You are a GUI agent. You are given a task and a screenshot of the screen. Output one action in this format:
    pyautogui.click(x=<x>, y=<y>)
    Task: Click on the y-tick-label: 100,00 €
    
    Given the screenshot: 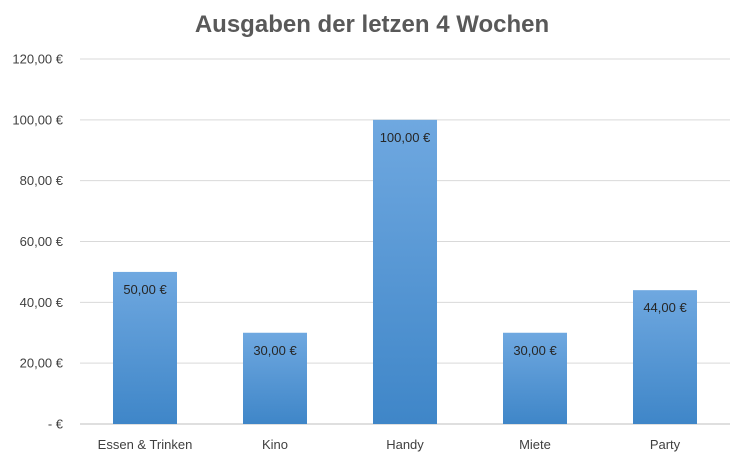 What is the action you would take?
    pyautogui.click(x=37, y=119)
    